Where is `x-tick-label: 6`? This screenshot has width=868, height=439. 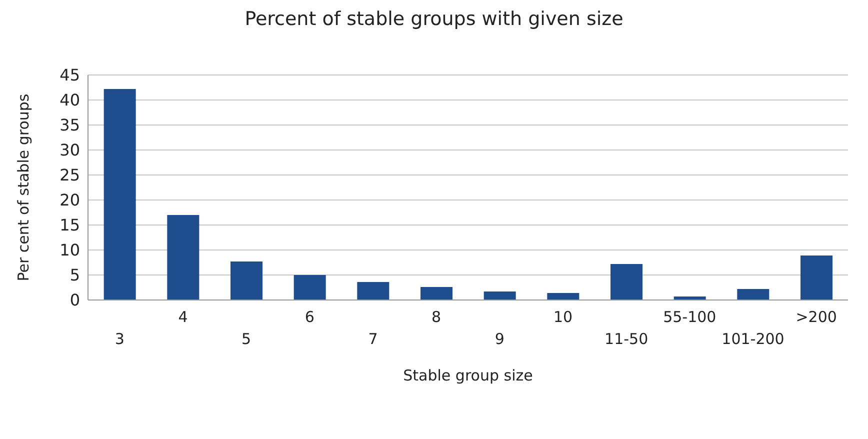
x-tick-label: 6 is located at coordinates (309, 317).